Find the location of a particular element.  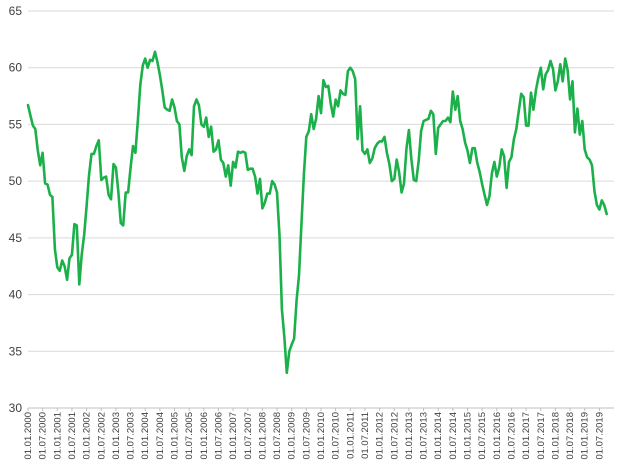

x-tick-label: 01.07.2007 is located at coordinates (248, 436).